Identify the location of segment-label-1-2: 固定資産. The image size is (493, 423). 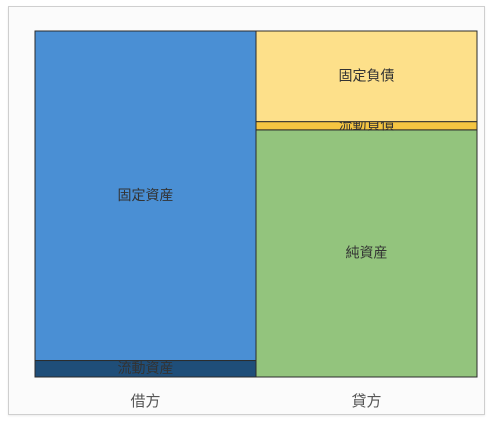
(146, 196).